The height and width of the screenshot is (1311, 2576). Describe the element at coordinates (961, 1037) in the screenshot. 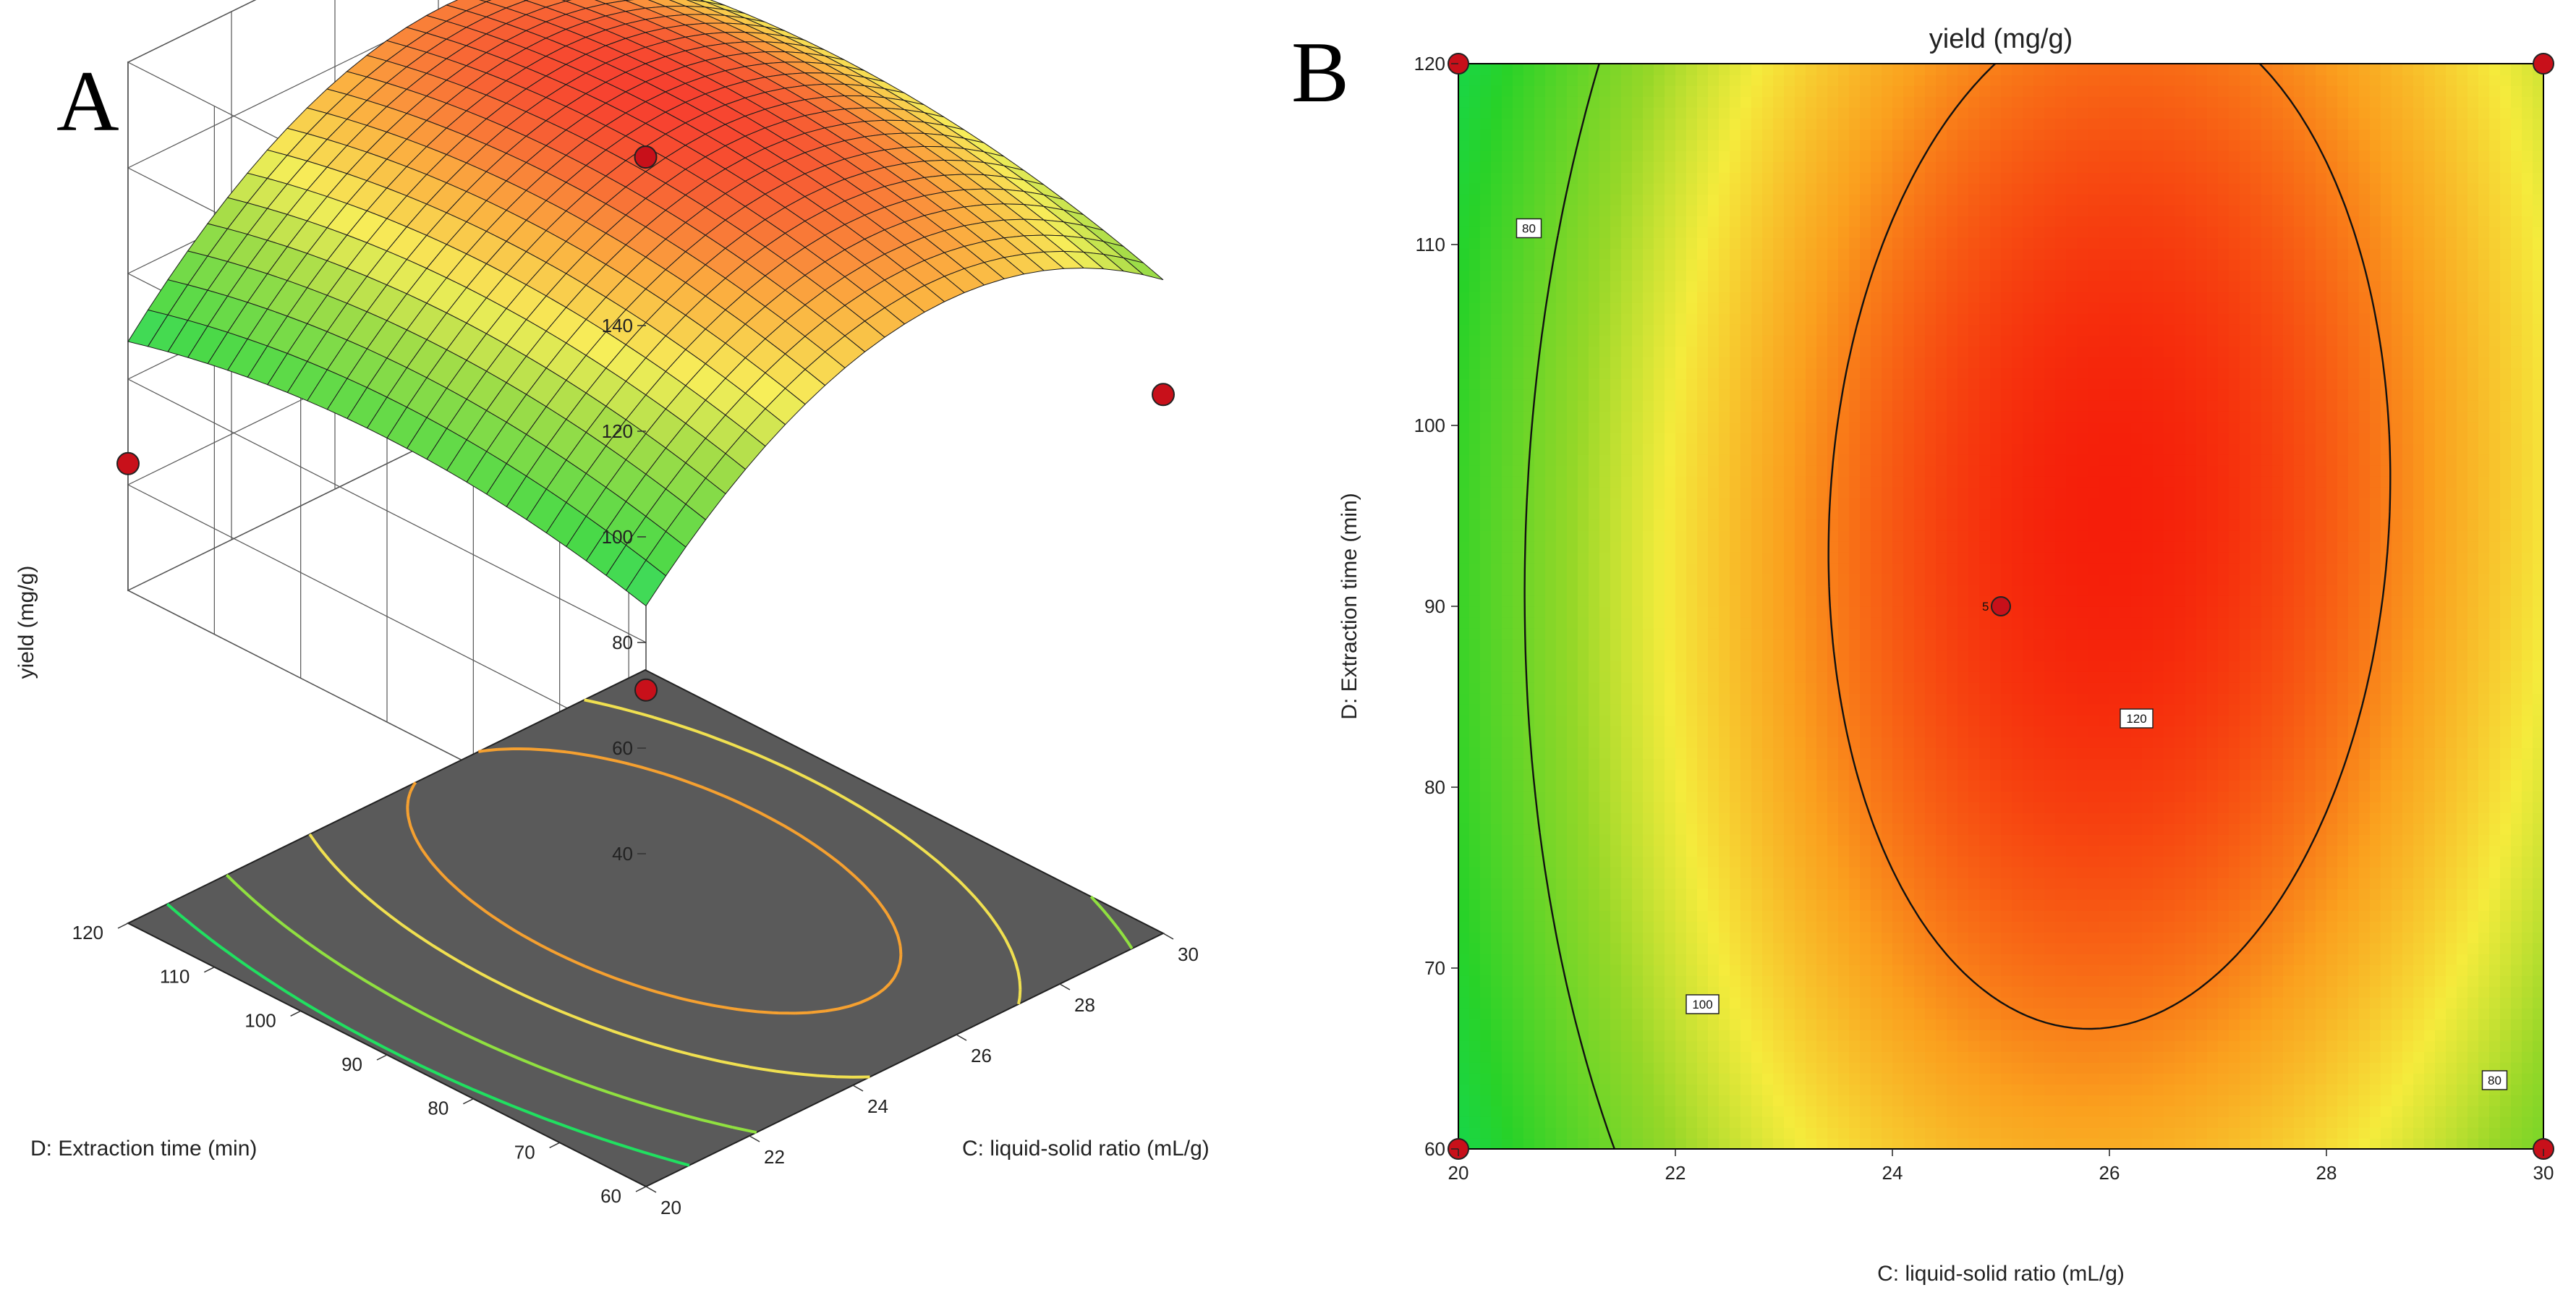

I see `x-tick-mark` at that location.